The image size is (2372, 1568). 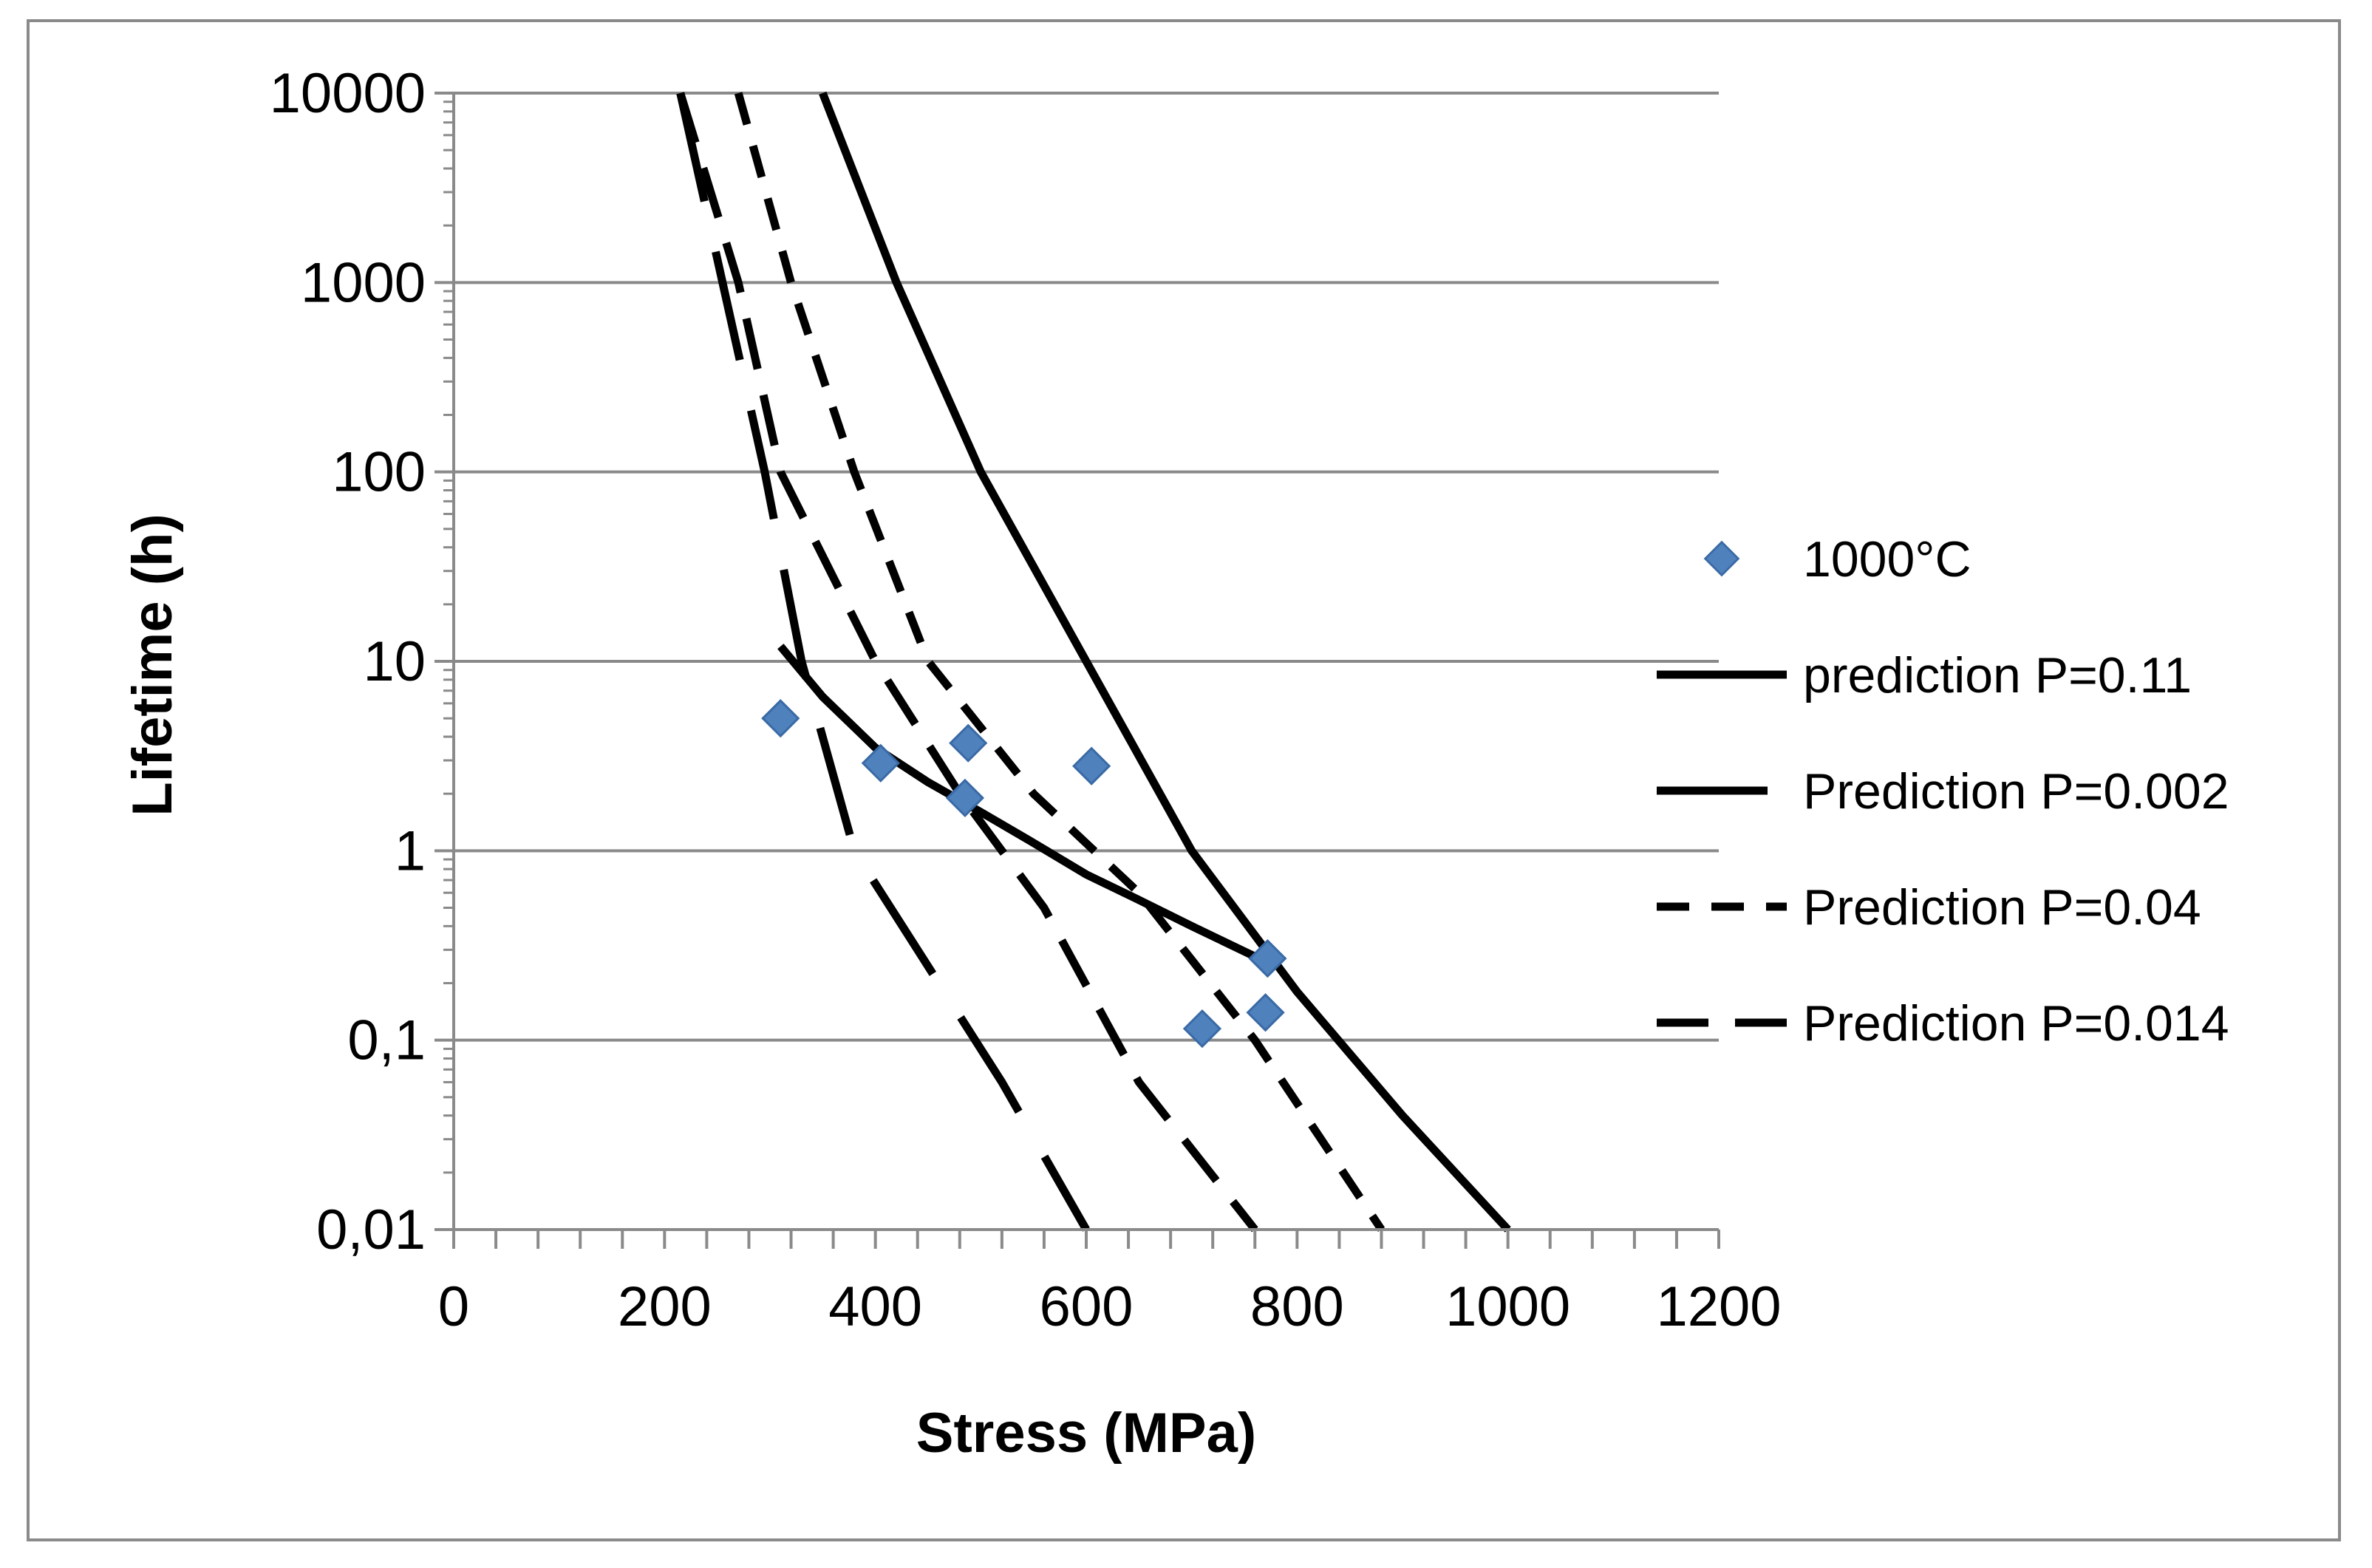 I want to click on x-tick-label: 400, so click(x=875, y=1307).